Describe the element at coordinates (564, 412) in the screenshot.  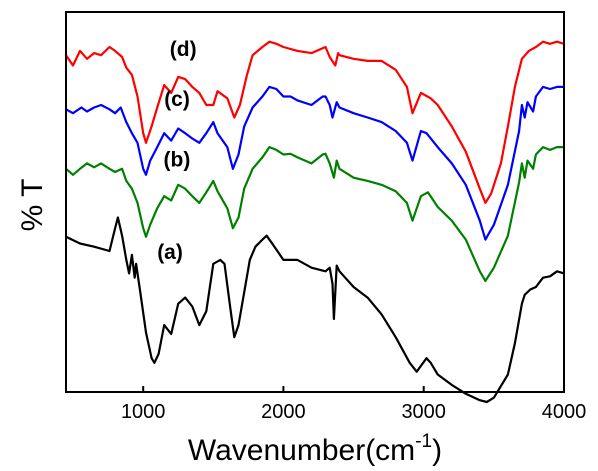
I see `x-tick-label-4000: 4000` at that location.